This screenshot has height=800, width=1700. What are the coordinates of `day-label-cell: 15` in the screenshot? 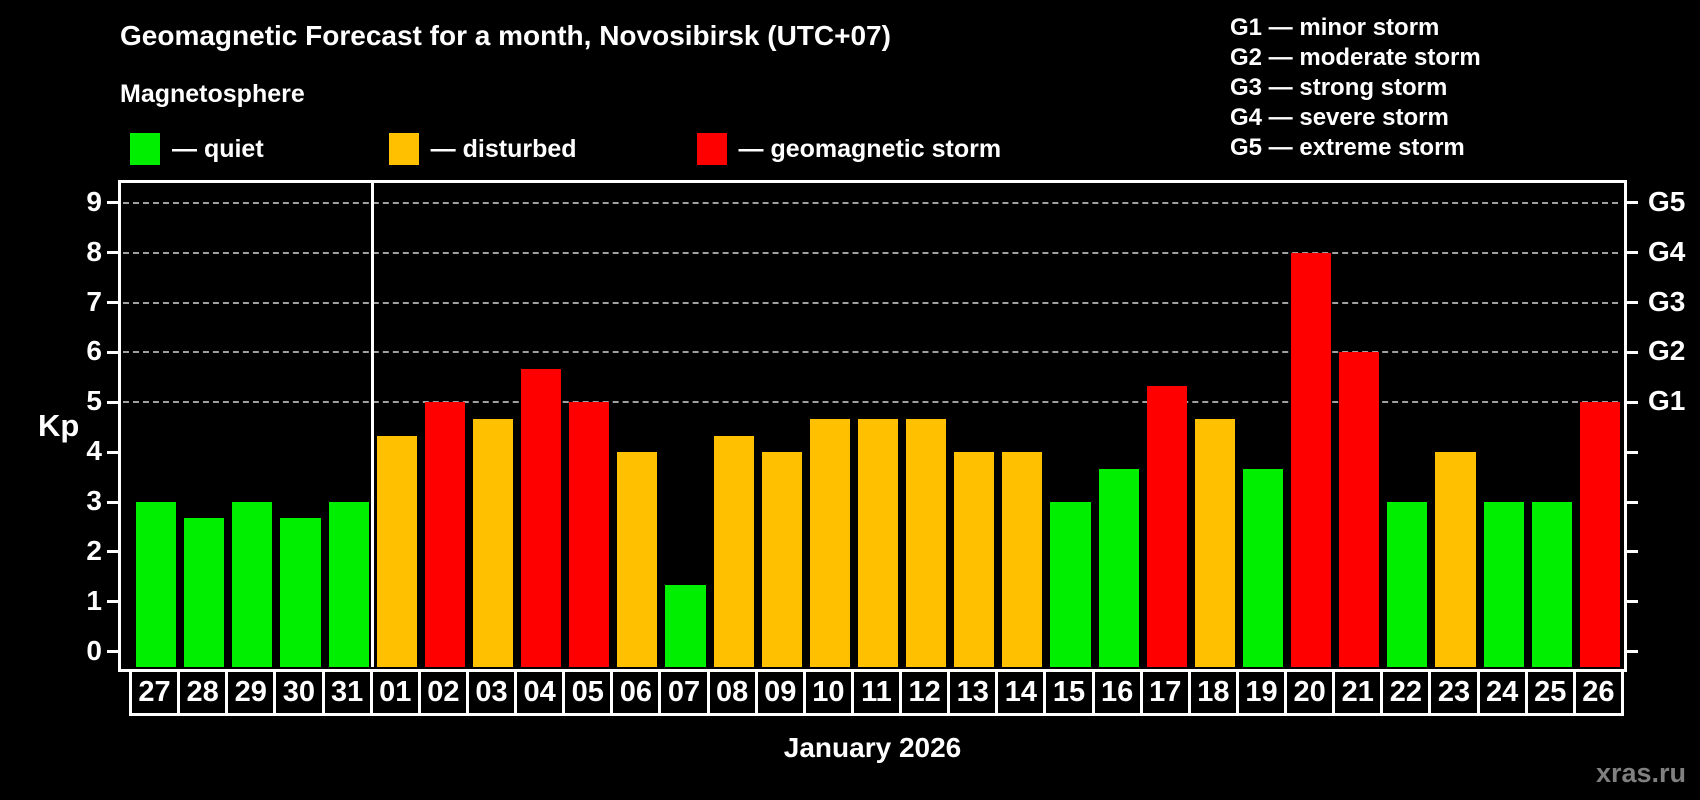 It's located at (1069, 692).